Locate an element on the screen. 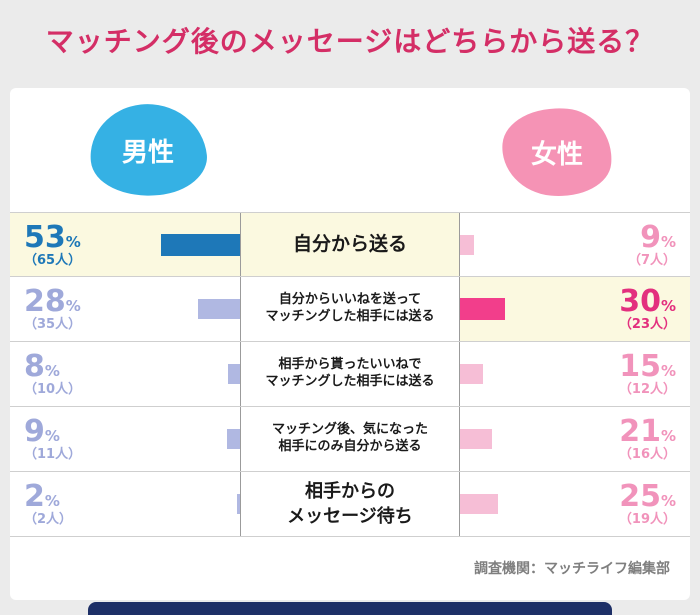  male-percent-value: 28 is located at coordinates (45, 302).